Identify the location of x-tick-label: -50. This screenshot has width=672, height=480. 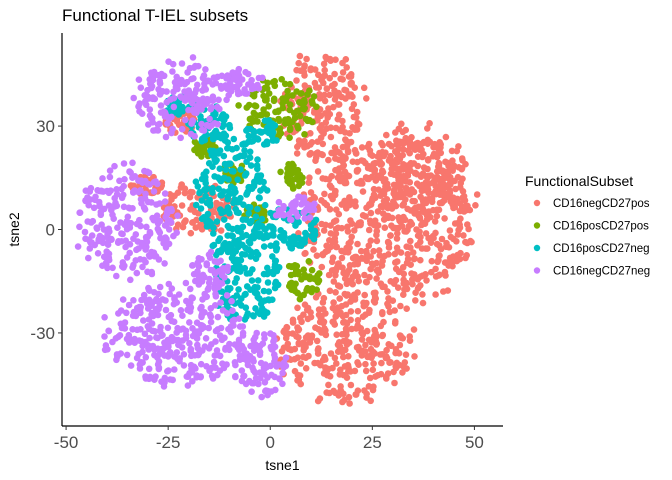
(66, 442).